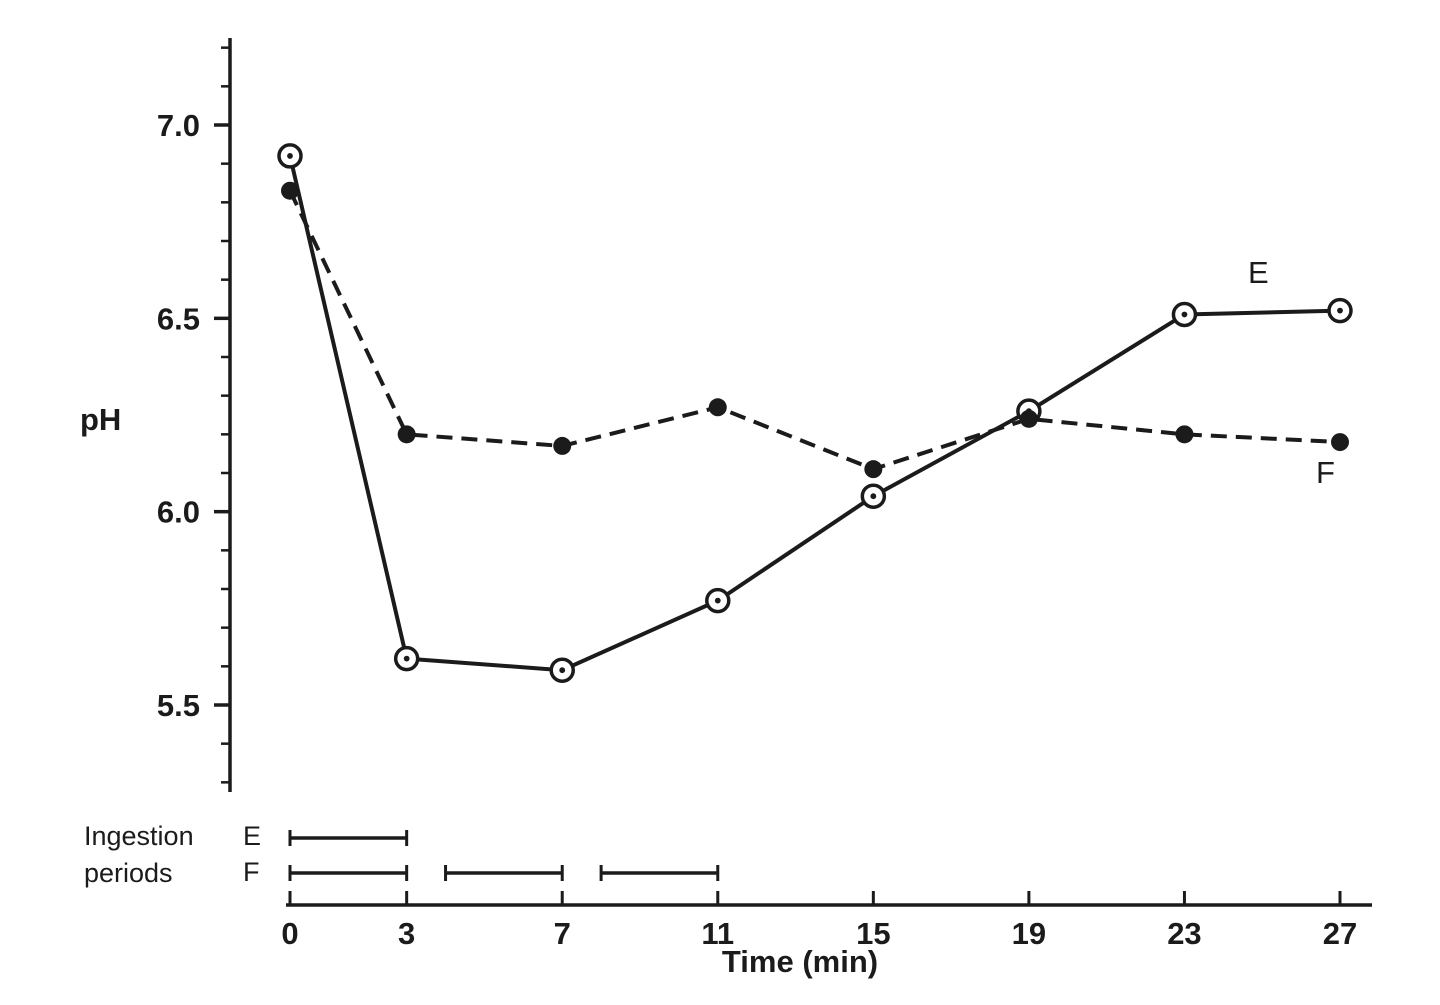  I want to click on x-tick-label: 15, so click(873, 933).